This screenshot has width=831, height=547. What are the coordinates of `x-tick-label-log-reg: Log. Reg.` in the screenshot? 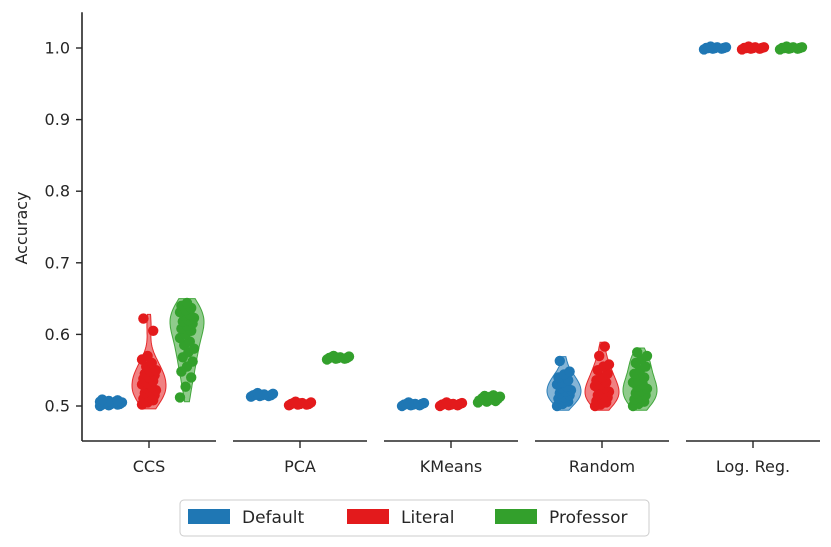 It's located at (753, 466).